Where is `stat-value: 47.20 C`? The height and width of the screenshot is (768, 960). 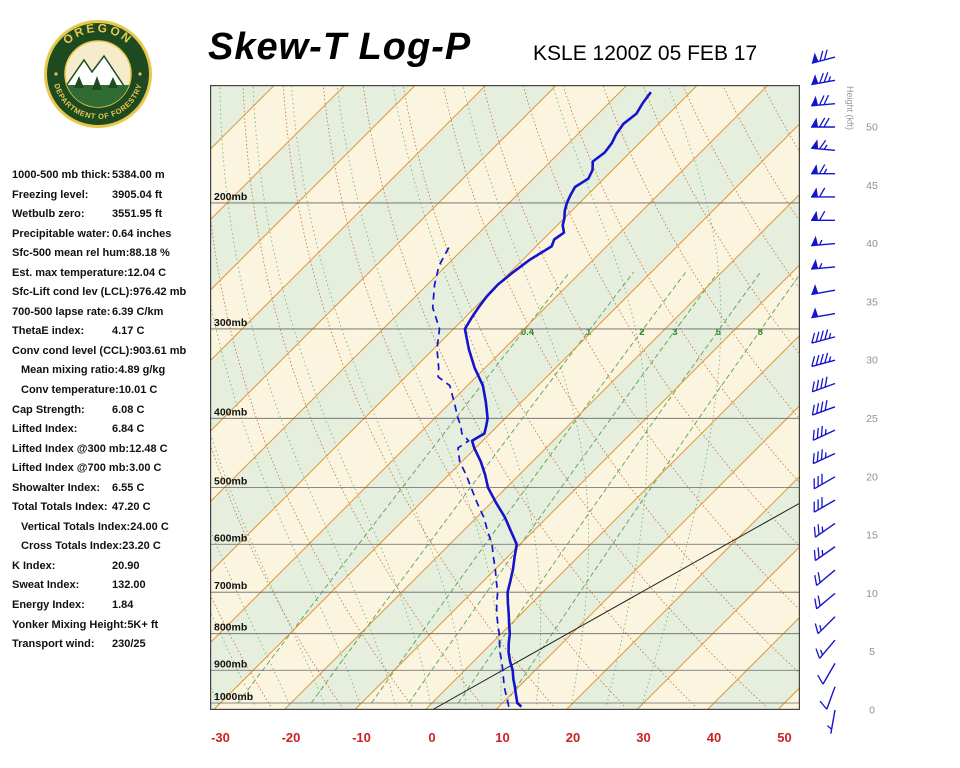
stat-value: 47.20 C is located at coordinates (131, 507).